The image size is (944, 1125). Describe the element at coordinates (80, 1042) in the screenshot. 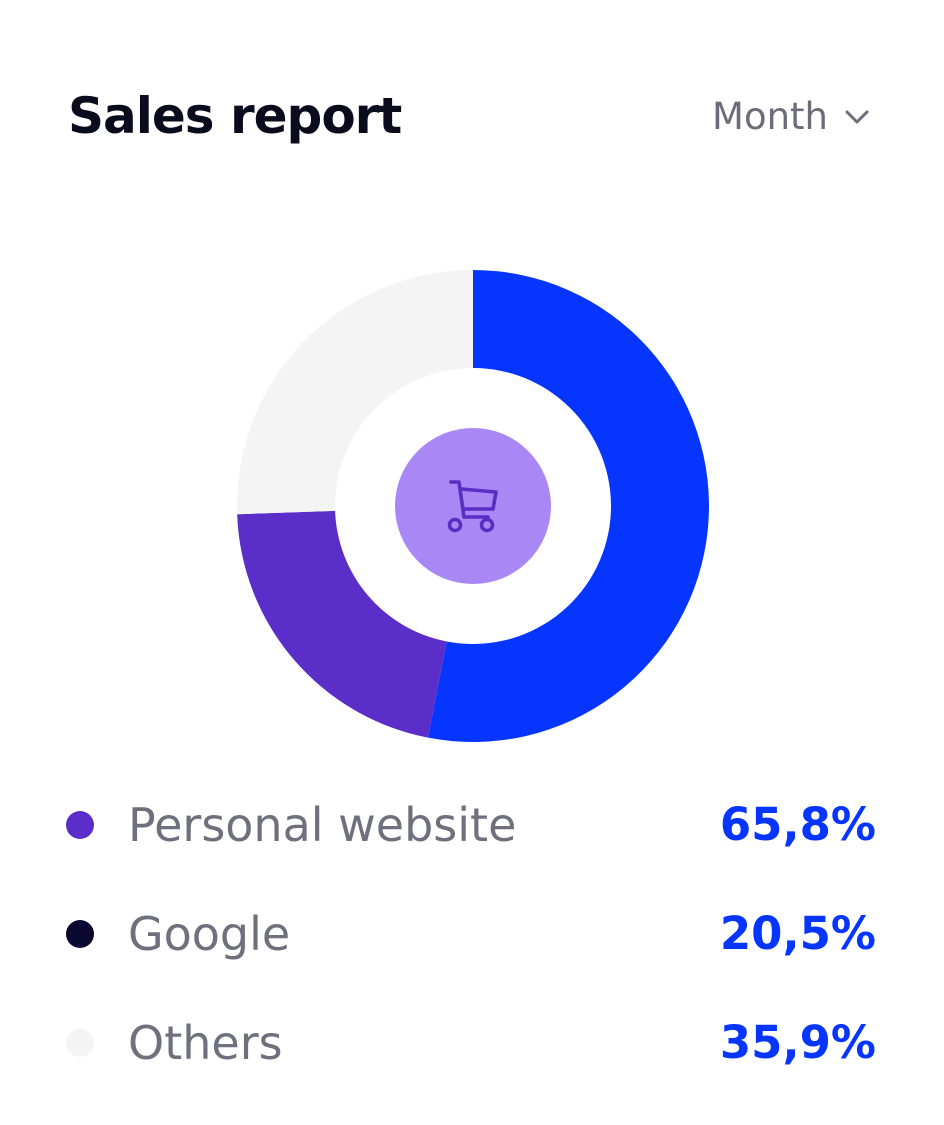

I see `legend-dot-others` at that location.